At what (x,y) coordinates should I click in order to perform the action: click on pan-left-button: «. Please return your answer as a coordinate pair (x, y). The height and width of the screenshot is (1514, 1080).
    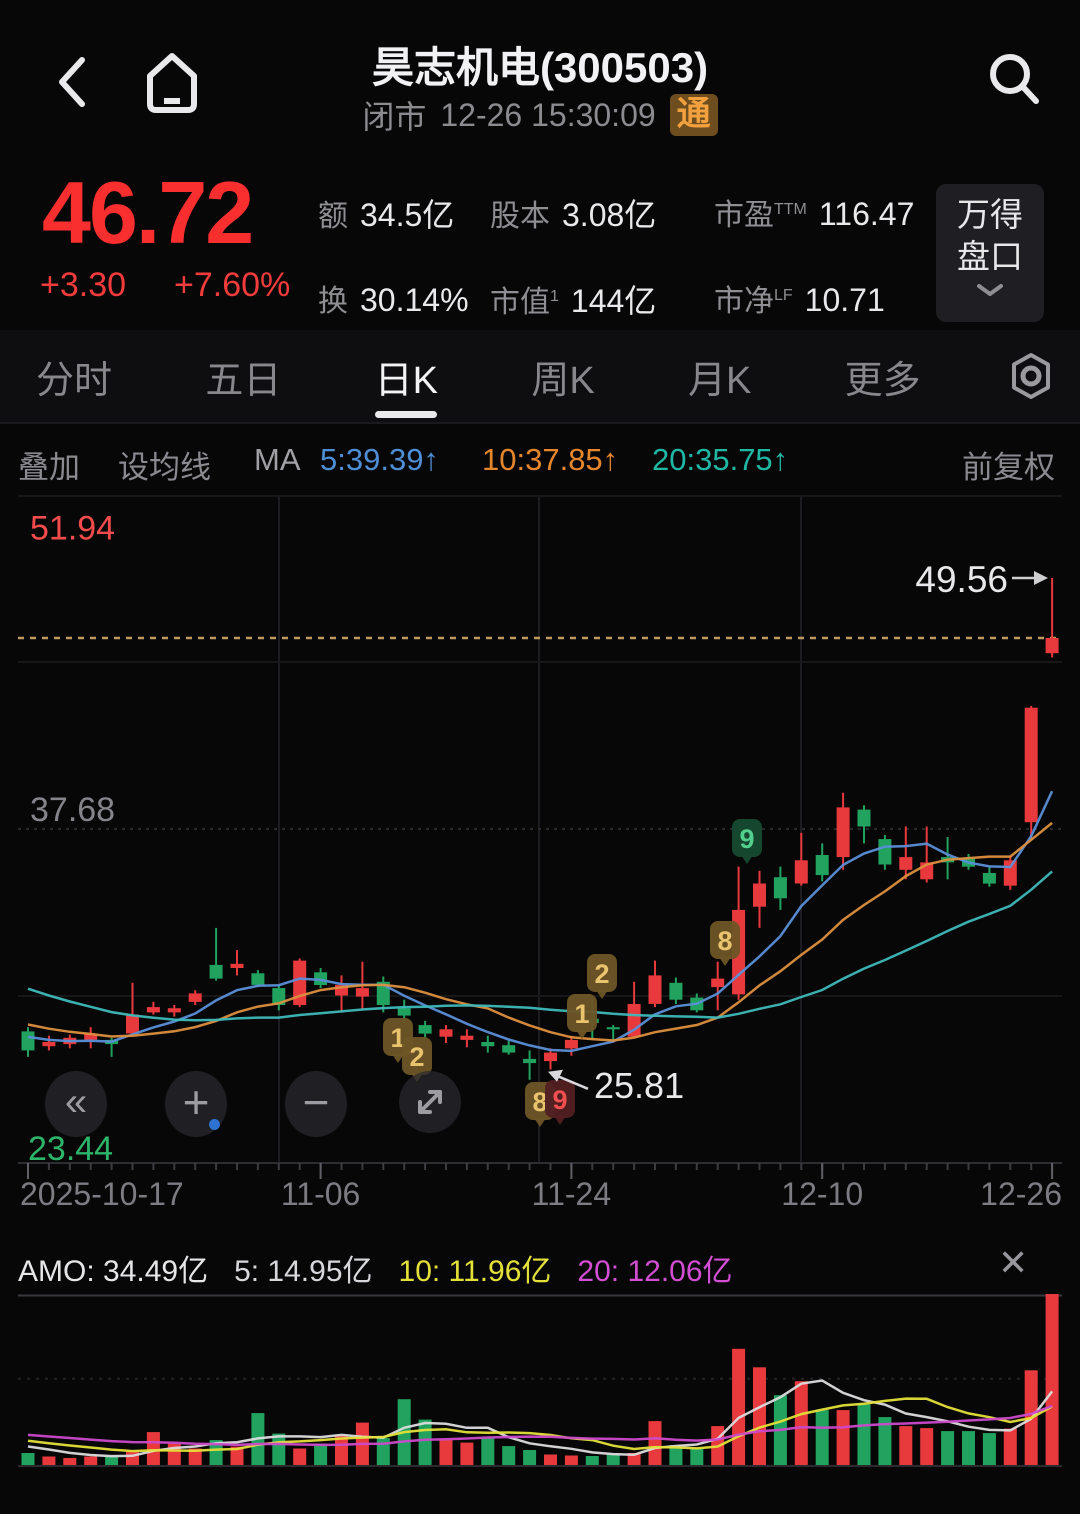
    Looking at the image, I should click on (76, 1104).